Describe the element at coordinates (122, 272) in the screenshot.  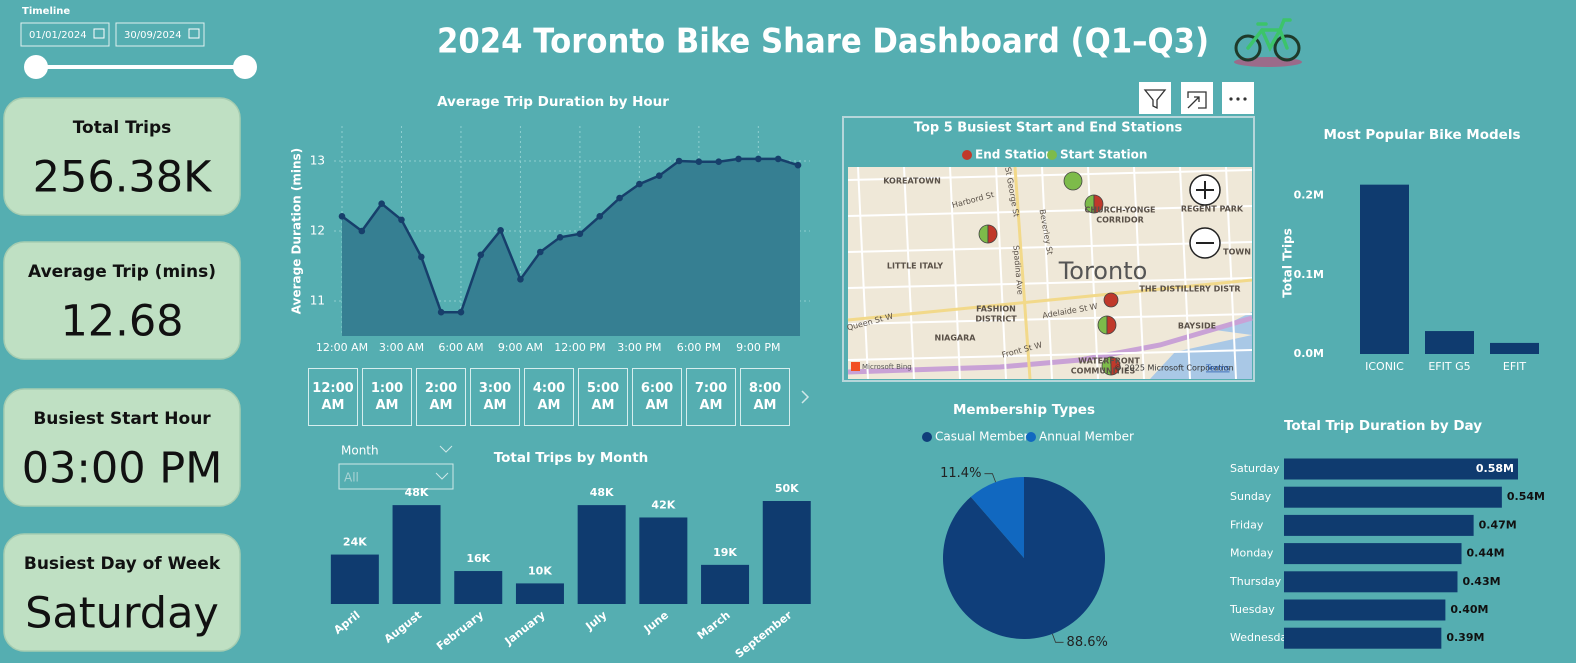
I see `kpi-label: Average Trip (mins)` at that location.